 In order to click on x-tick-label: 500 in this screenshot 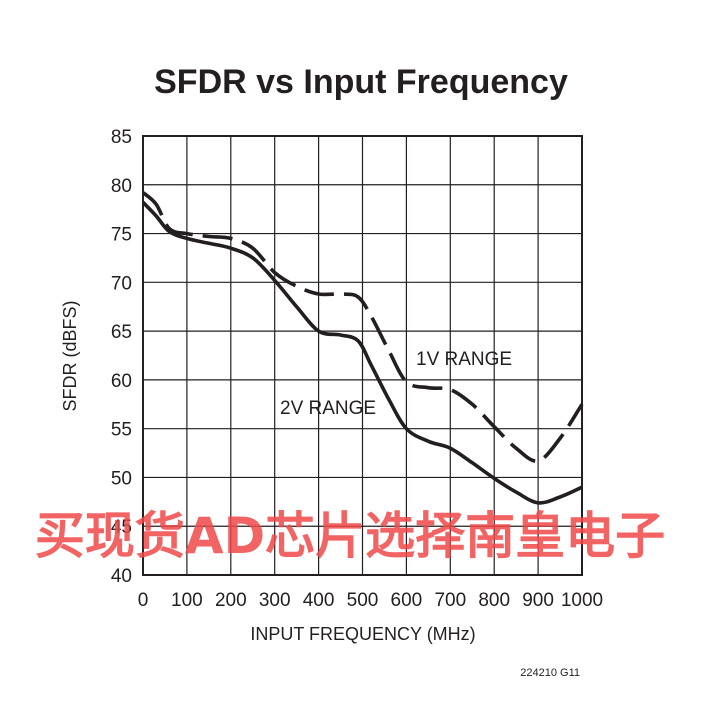, I will do `click(363, 600)`.